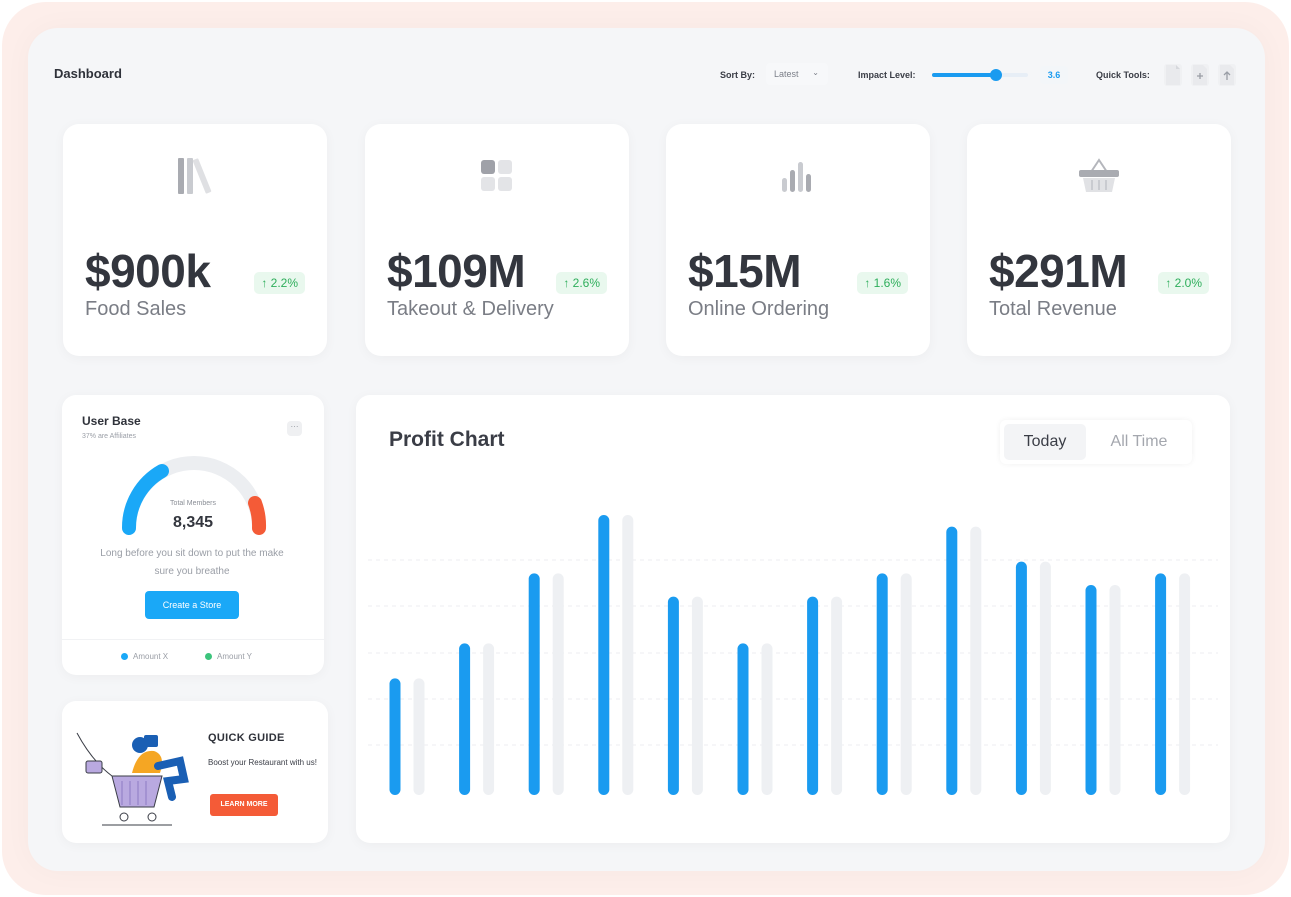  I want to click on slider-fill, so click(964, 75).